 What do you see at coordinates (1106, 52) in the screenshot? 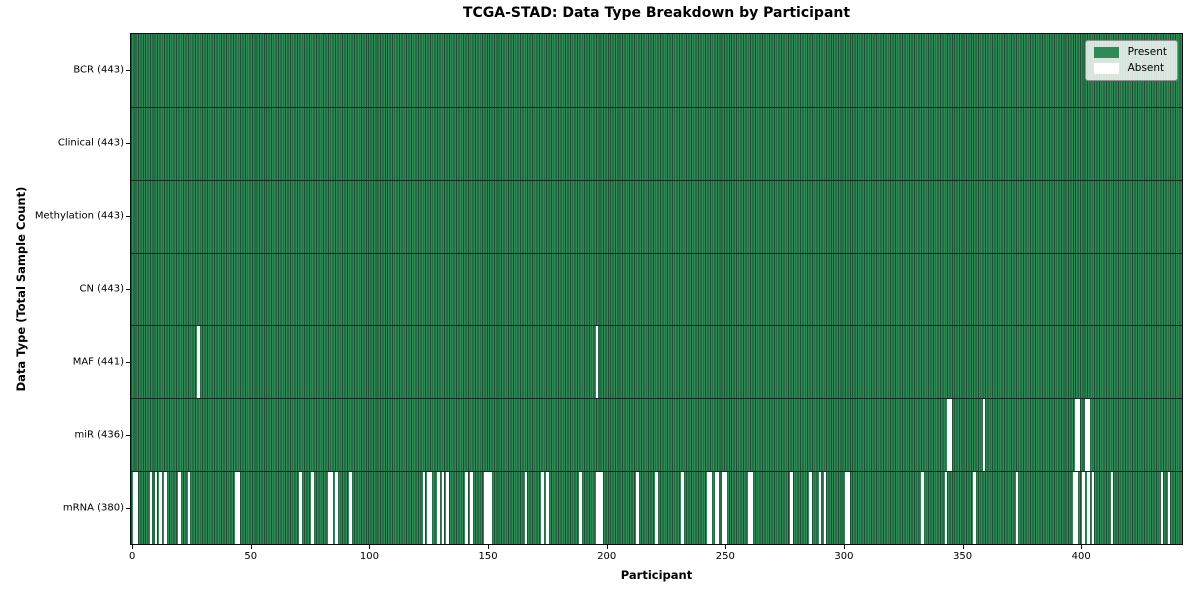
I see `present-swatch-icon` at bounding box center [1106, 52].